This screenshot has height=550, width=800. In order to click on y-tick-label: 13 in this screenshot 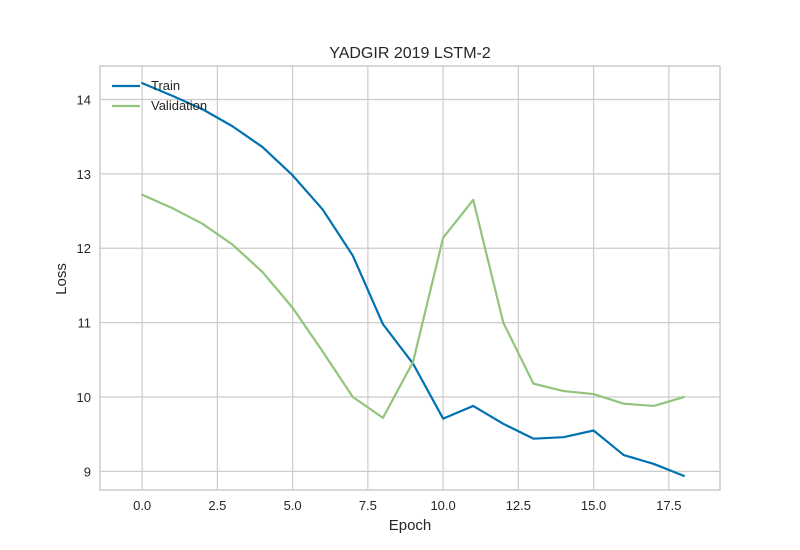, I will do `click(84, 174)`.